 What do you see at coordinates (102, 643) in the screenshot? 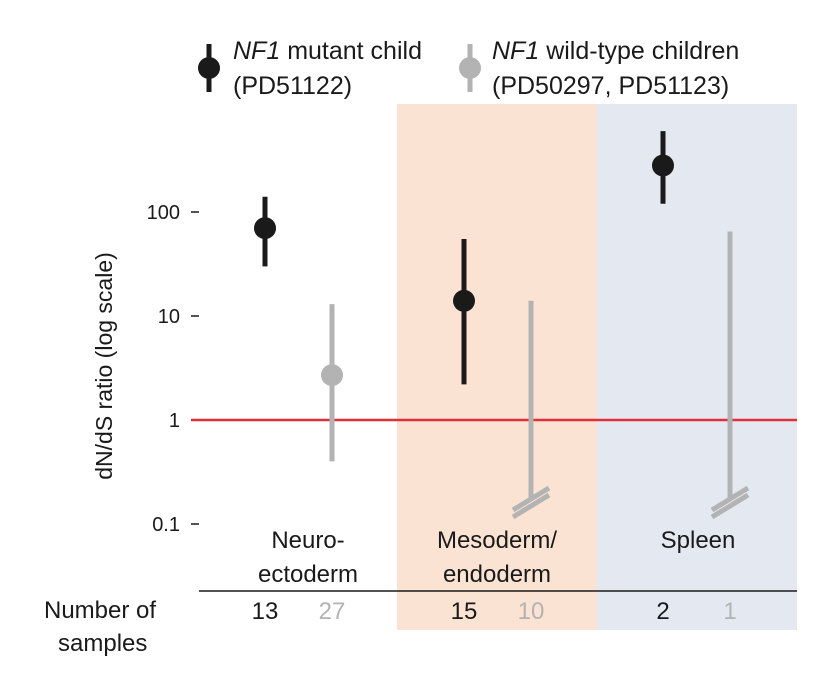
I see `counts-label-line2: samples` at bounding box center [102, 643].